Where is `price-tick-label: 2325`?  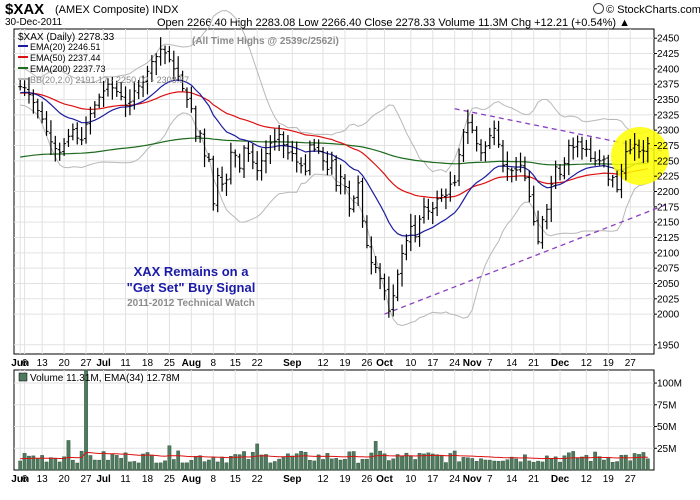
price-tick-label: 2325 is located at coordinates (668, 115).